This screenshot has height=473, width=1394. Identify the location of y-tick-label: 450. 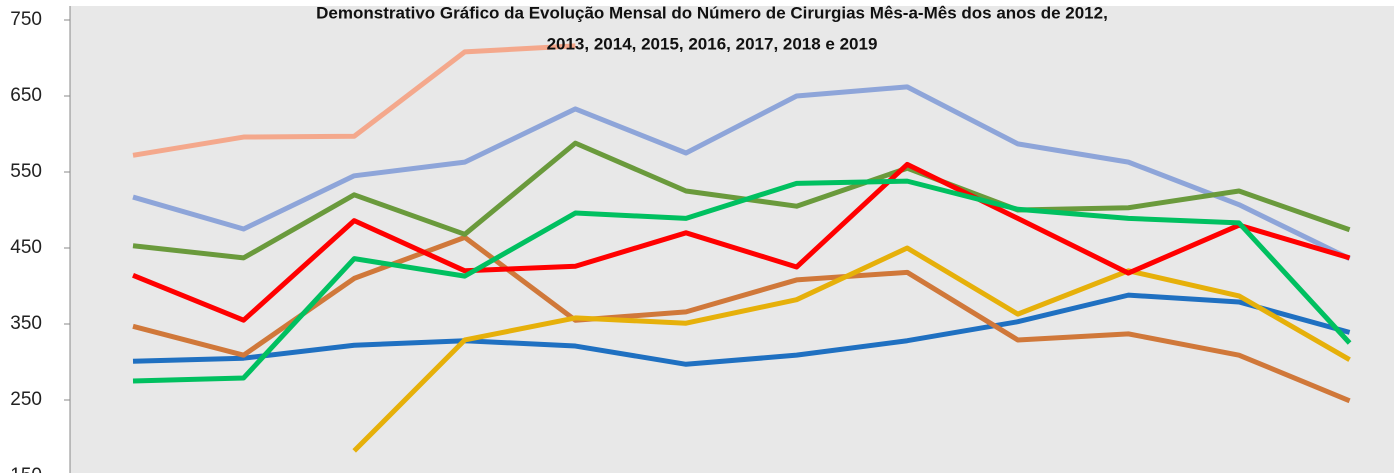
(26, 247).